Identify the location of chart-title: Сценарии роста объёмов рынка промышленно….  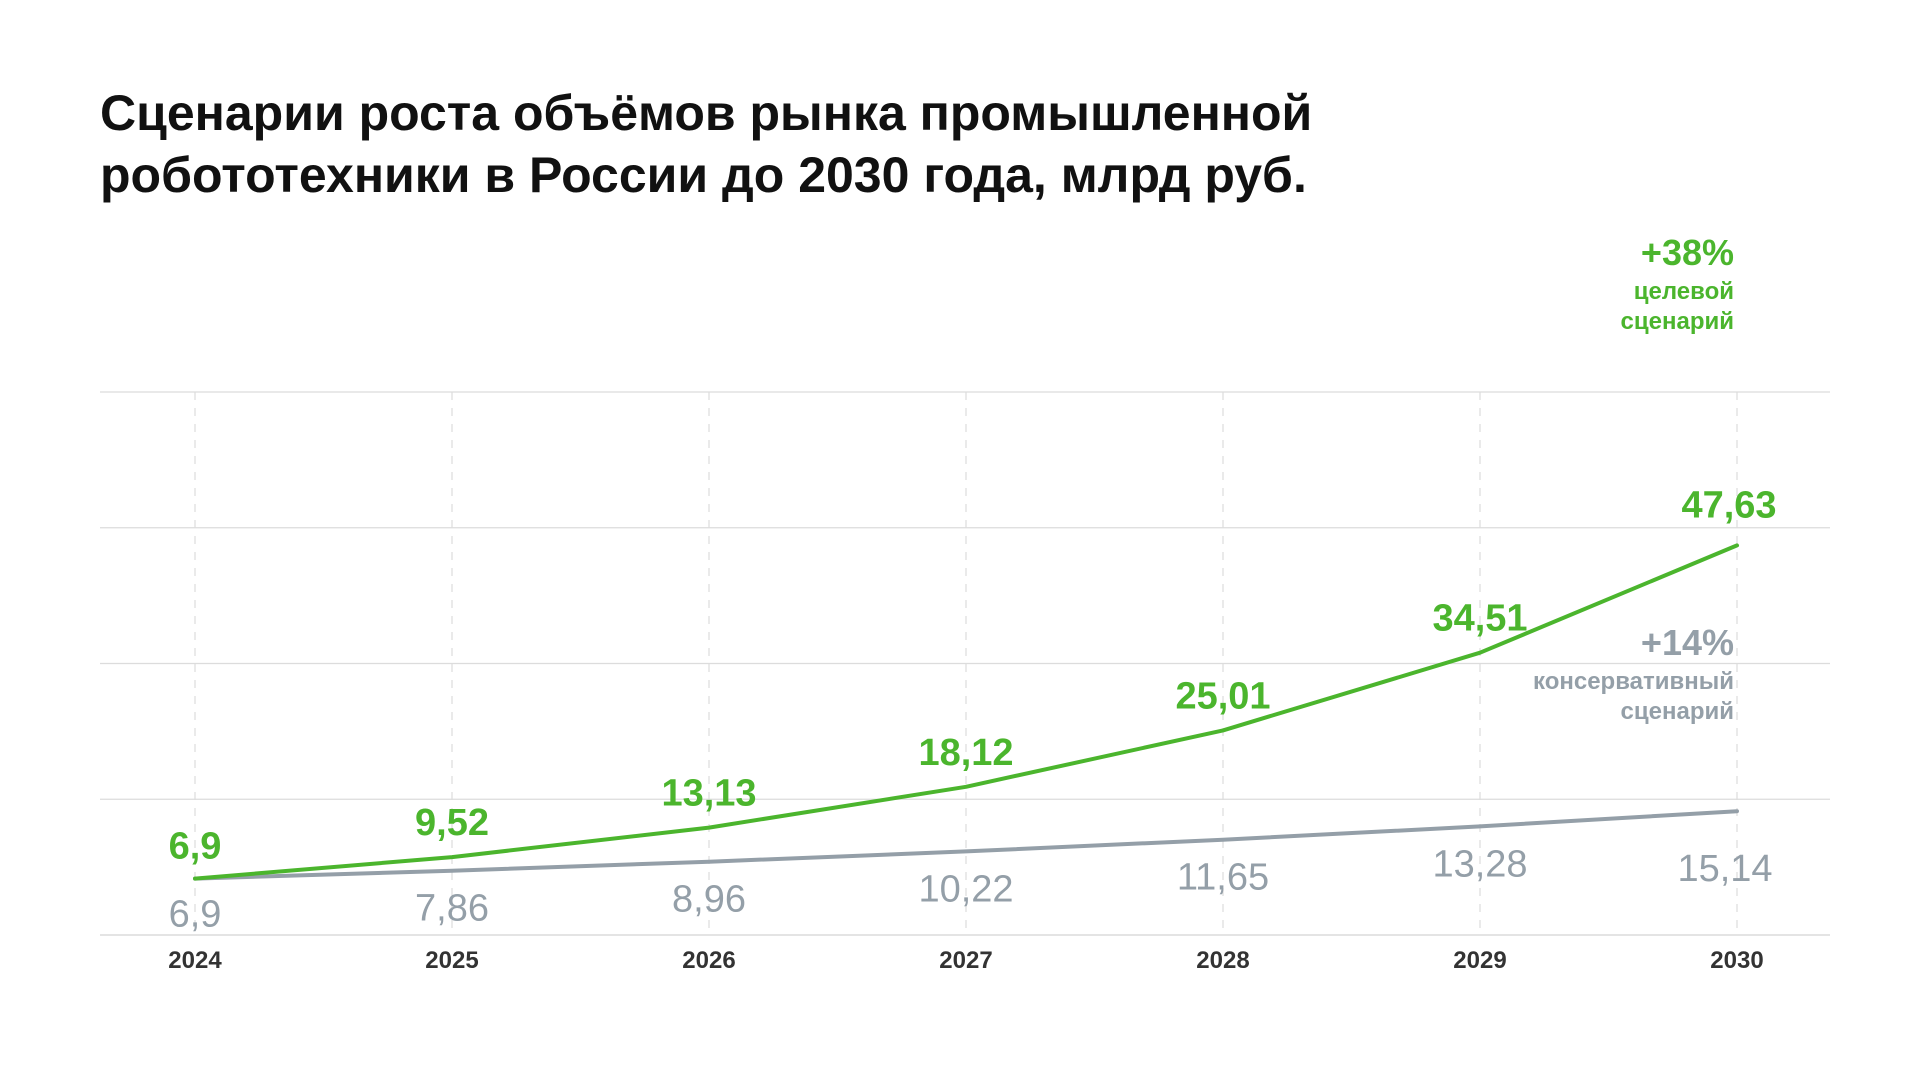
(850, 144).